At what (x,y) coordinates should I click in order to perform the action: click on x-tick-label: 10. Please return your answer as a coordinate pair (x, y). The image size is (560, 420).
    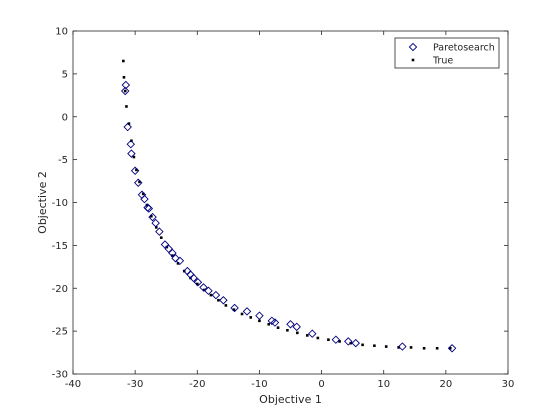
    Looking at the image, I should click on (383, 384).